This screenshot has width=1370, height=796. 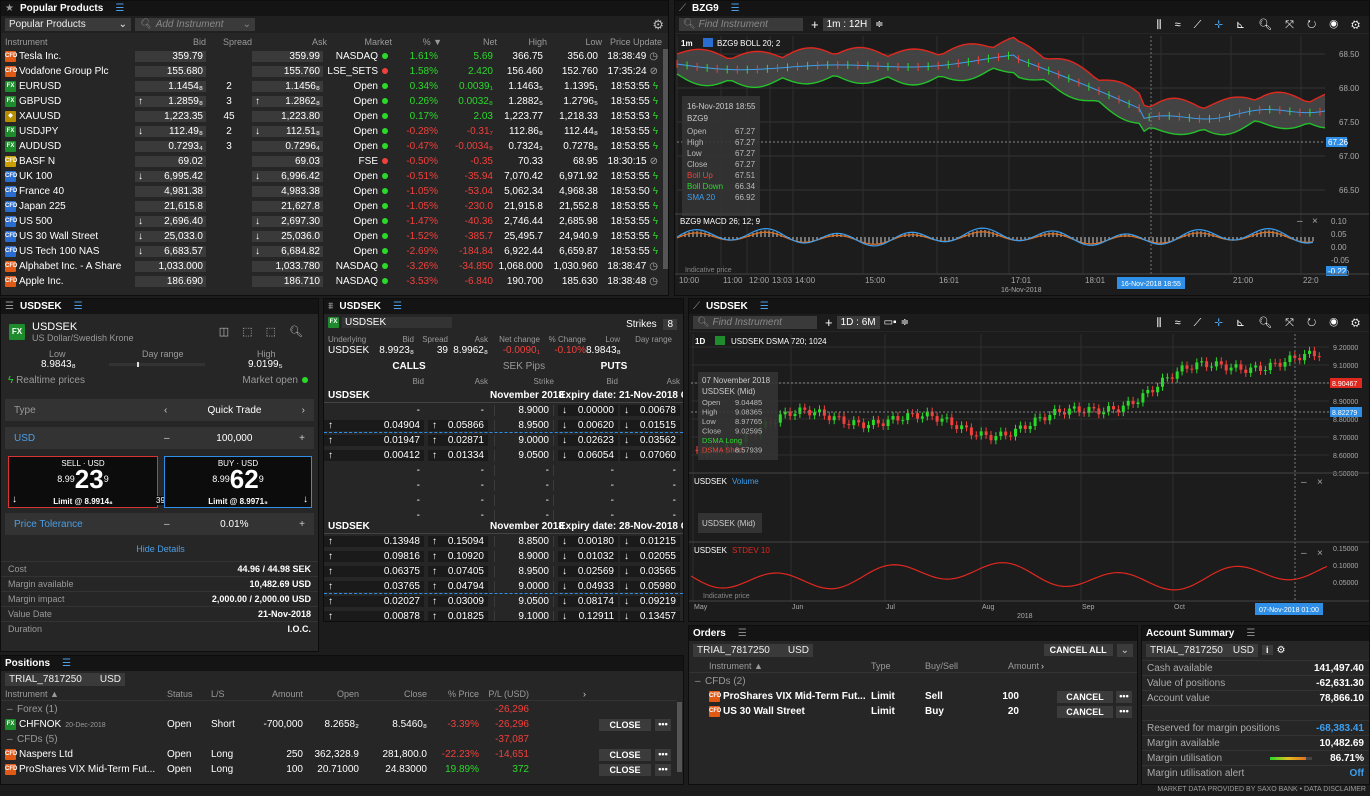 What do you see at coordinates (48, 524) in the screenshot?
I see `tolerance-label: Price Tolerance` at bounding box center [48, 524].